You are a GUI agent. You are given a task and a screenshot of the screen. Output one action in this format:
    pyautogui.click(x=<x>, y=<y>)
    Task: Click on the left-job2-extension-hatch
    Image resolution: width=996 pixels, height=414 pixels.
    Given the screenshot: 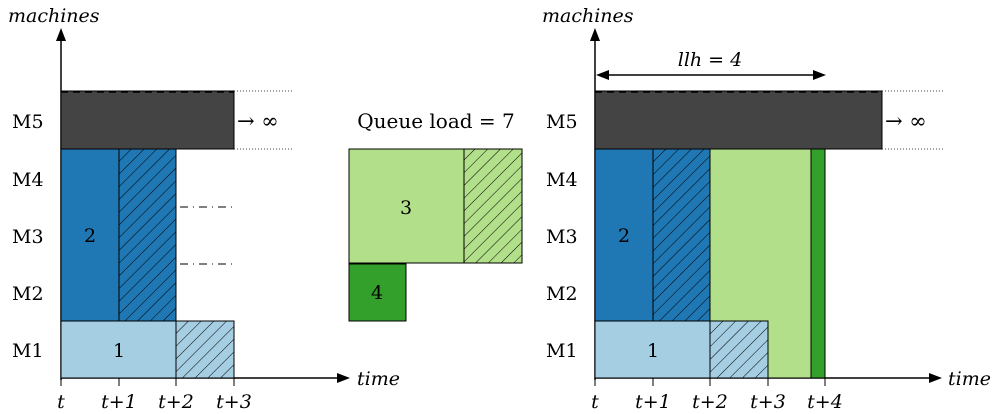 What is the action you would take?
    pyautogui.click(x=147, y=235)
    